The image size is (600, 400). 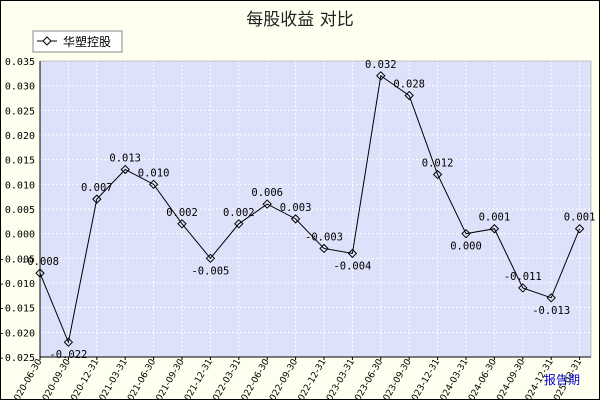 I want to click on data-label: 0.003, so click(x=296, y=208).